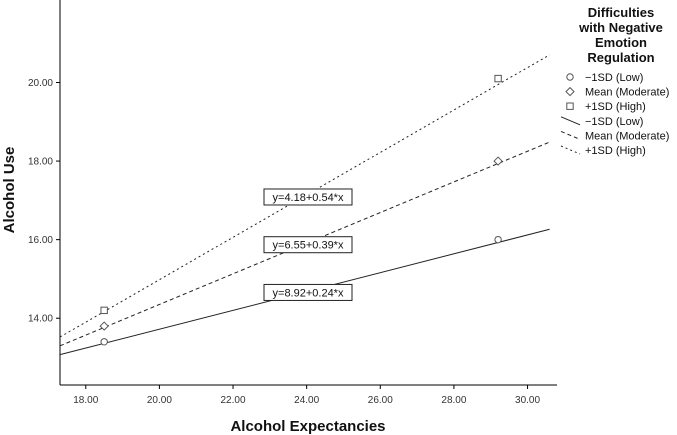 The width and height of the screenshot is (677, 435). Describe the element at coordinates (306, 400) in the screenshot. I see `x-tick-label: 24.00` at that location.